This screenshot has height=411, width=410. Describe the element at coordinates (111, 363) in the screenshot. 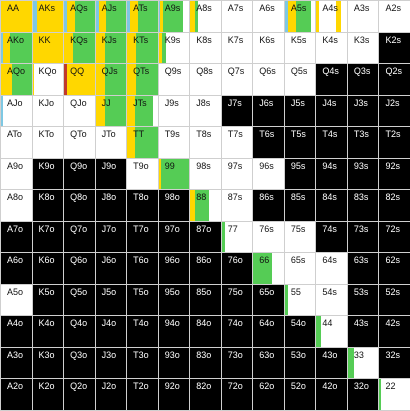

I see `hand-cell-j3o: J3o` at that location.